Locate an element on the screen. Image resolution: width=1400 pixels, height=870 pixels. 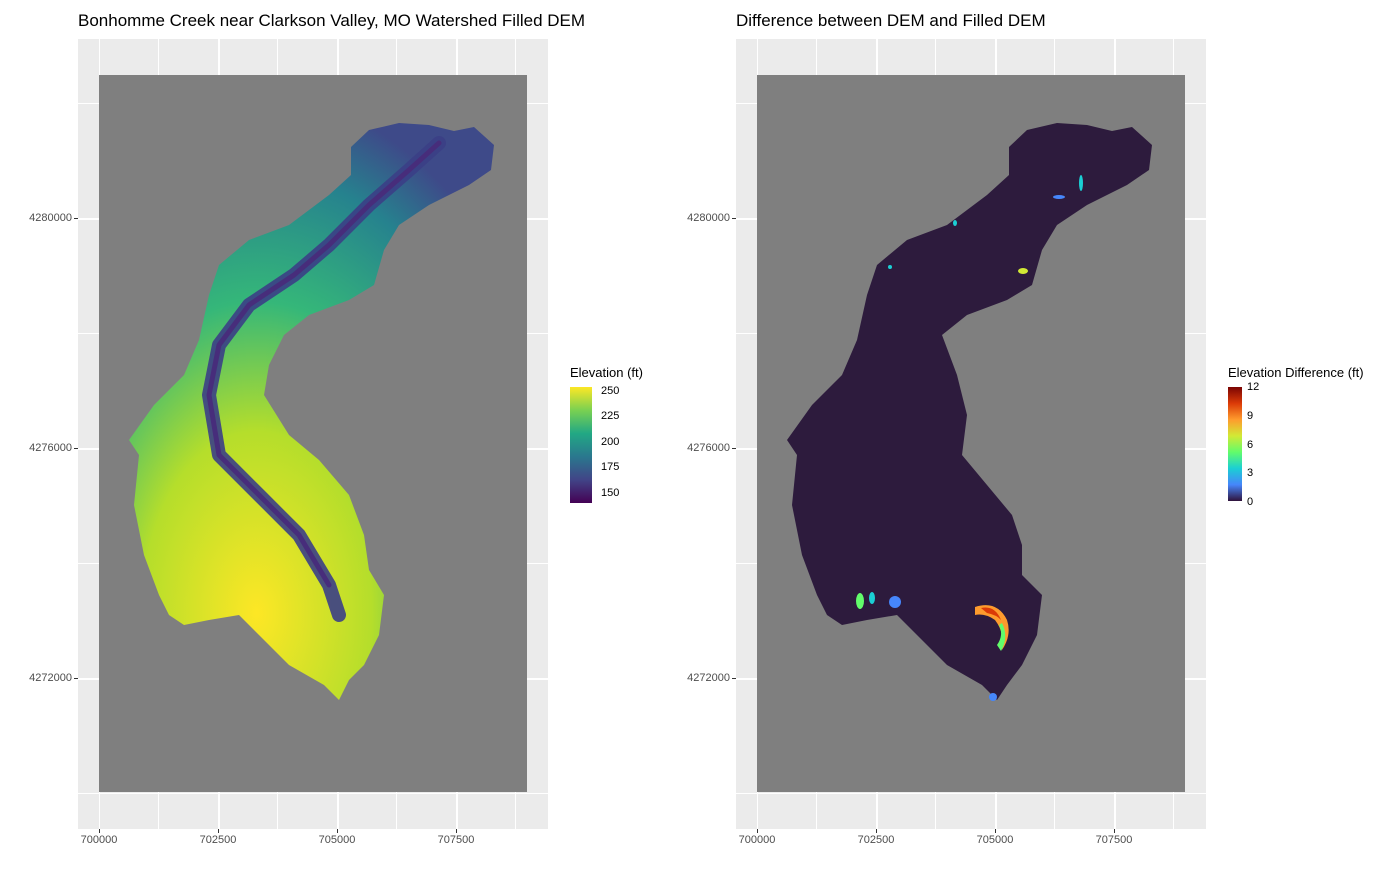
elevation-legend-title: Elevation (ft) is located at coordinates (606, 372).